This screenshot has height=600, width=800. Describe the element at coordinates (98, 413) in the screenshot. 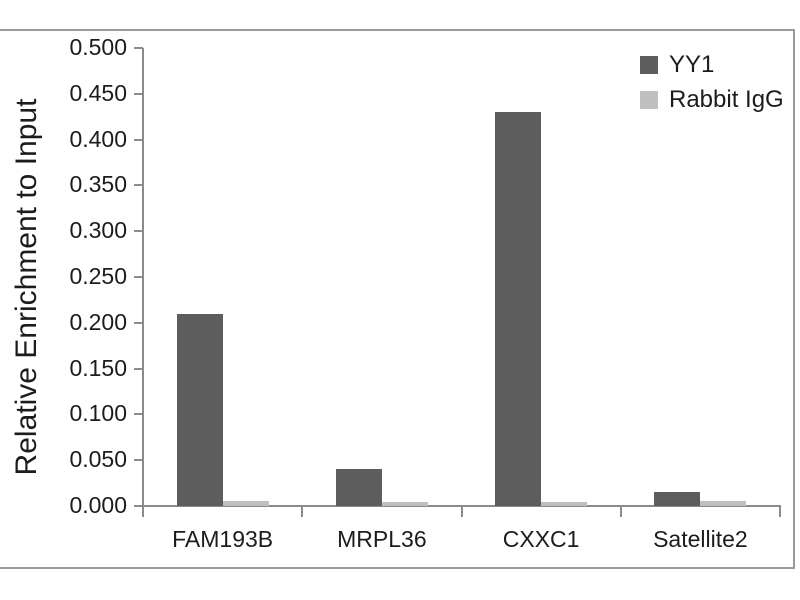

I see `y-tick-label: 0.100` at that location.